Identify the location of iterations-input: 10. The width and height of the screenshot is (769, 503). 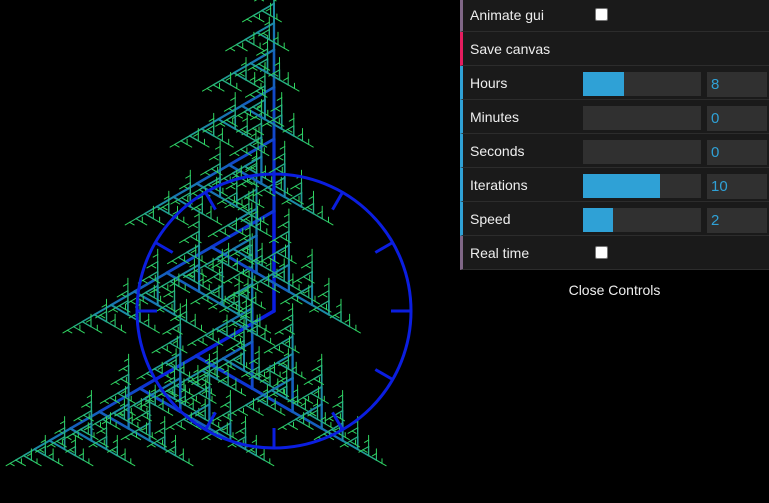
(737, 186).